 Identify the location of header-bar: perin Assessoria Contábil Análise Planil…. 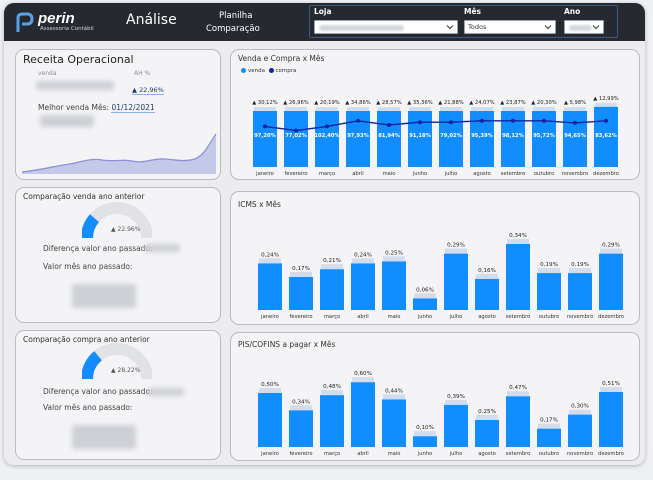
(324, 22).